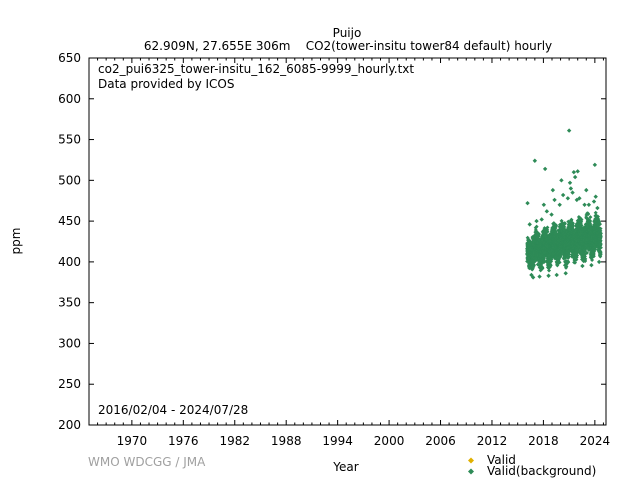  What do you see at coordinates (69, 140) in the screenshot?
I see `y-tick-label: 550` at bounding box center [69, 140].